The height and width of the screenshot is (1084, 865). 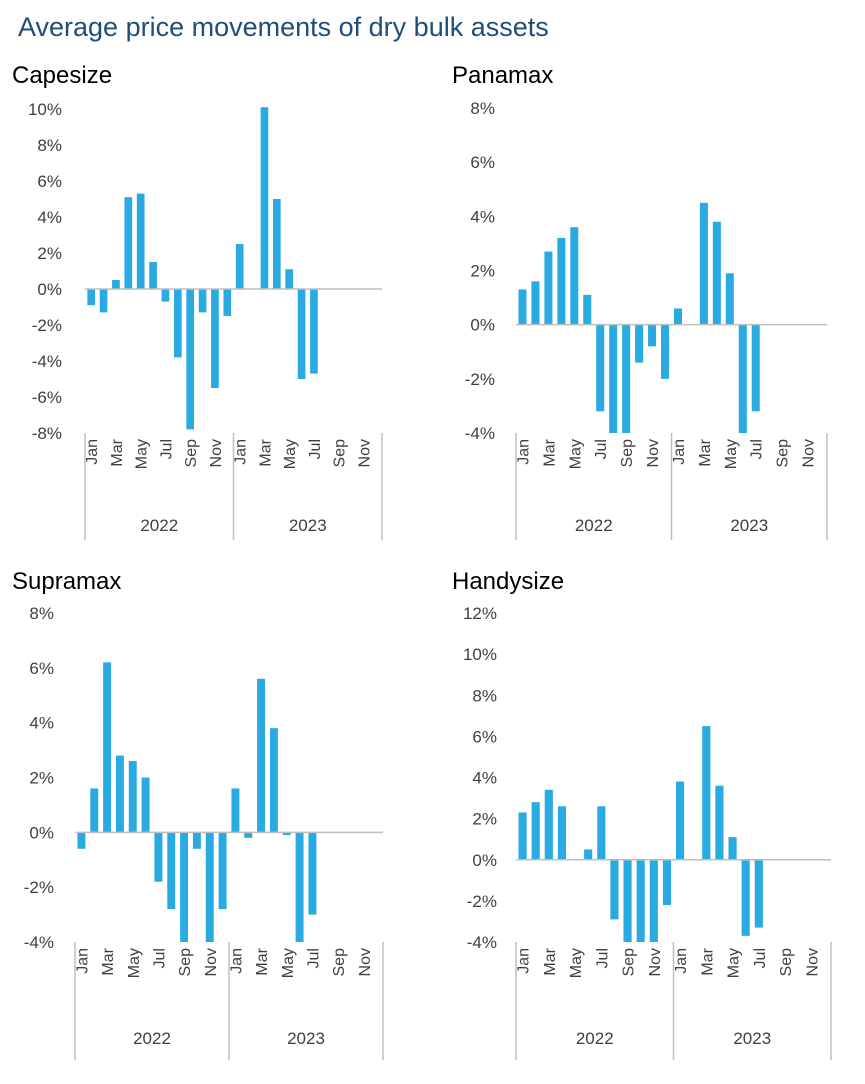 What do you see at coordinates (47, 397) in the screenshot?
I see `y-tick-label: -6%` at bounding box center [47, 397].